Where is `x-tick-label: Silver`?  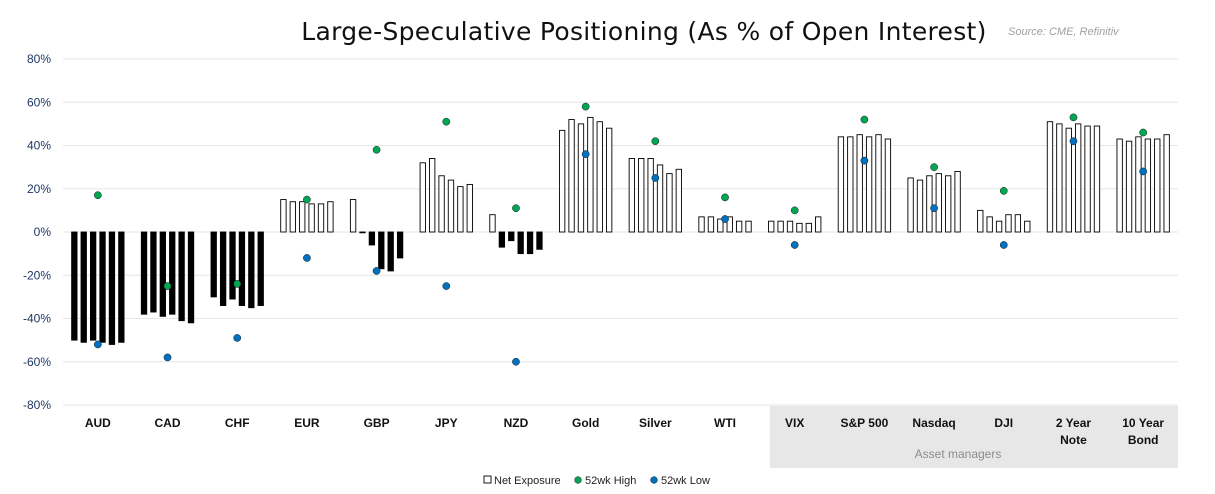
x-tick-label: Silver is located at coordinates (655, 423).